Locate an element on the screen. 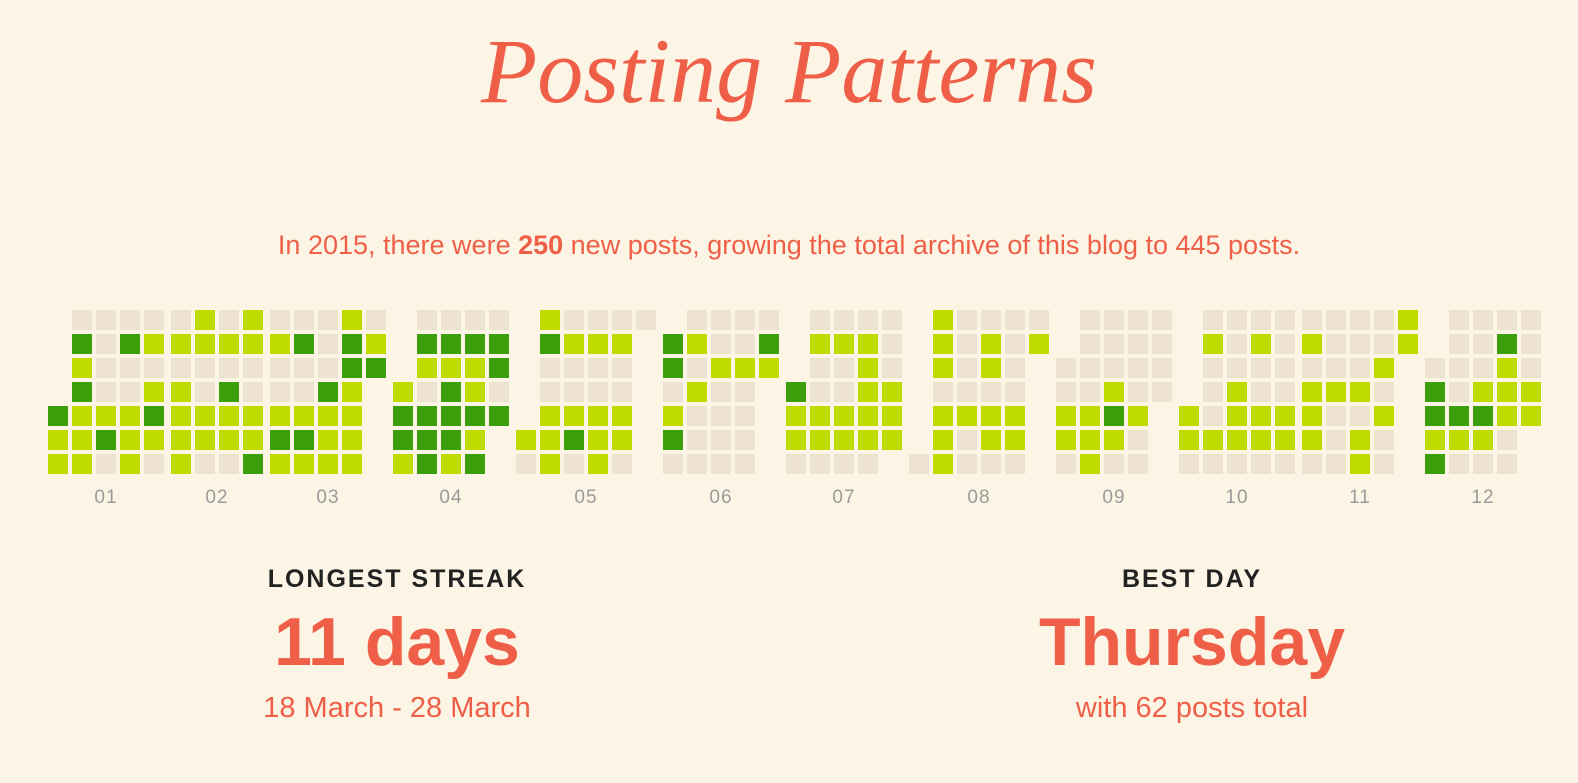 This screenshot has height=783, width=1578. month-label: 05 is located at coordinates (585, 497).